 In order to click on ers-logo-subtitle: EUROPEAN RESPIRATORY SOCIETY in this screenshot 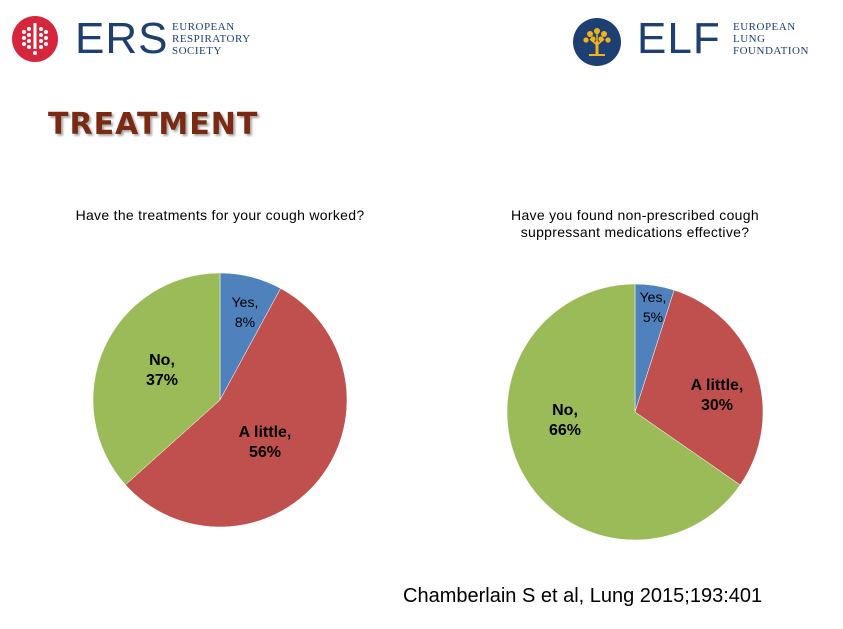, I will do `click(211, 39)`.